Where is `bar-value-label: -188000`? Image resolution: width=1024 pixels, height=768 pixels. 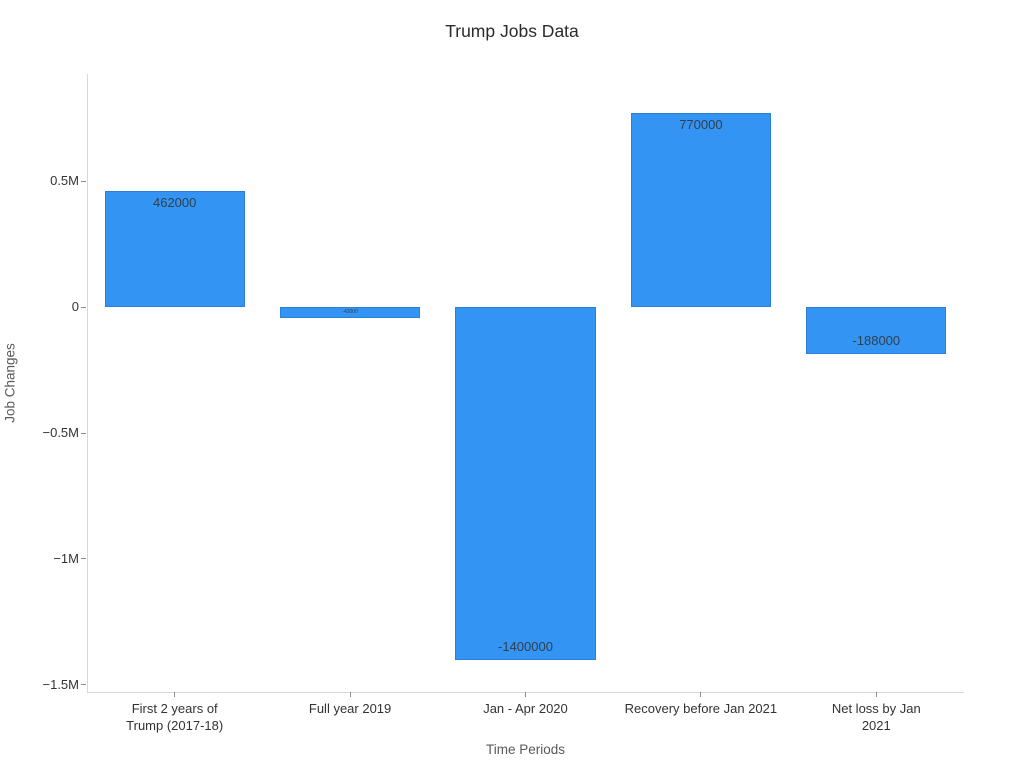 bar-value-label: -188000 is located at coordinates (876, 341).